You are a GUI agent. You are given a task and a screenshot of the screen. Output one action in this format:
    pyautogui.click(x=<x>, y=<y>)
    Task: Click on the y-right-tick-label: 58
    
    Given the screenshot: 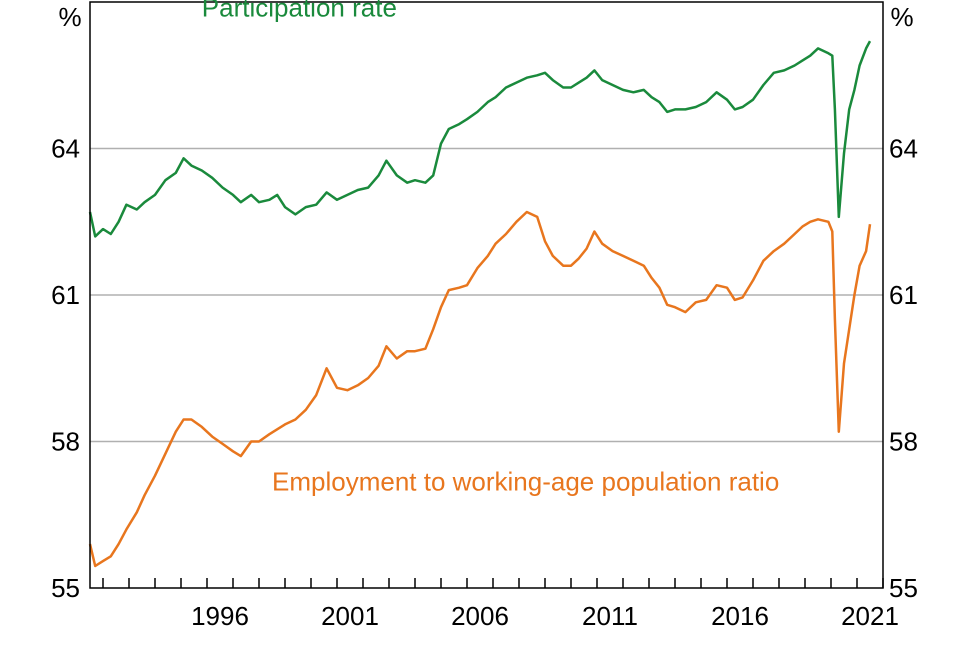 What is the action you would take?
    pyautogui.click(x=903, y=442)
    